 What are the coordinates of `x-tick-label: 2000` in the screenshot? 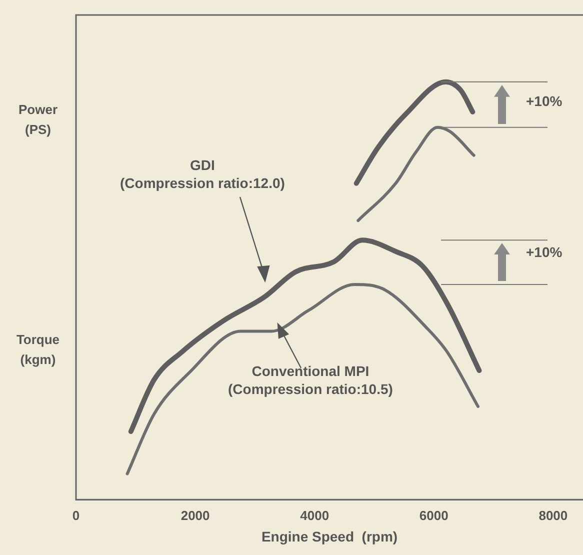 It's located at (195, 515).